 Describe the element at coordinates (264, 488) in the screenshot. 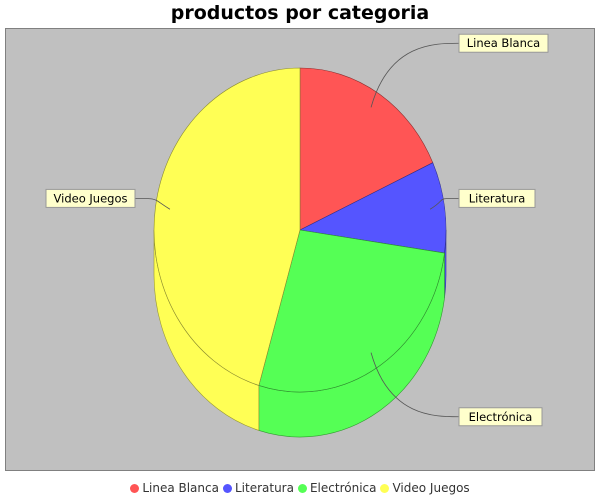

I see `legend-label-literatura: Literatura` at that location.